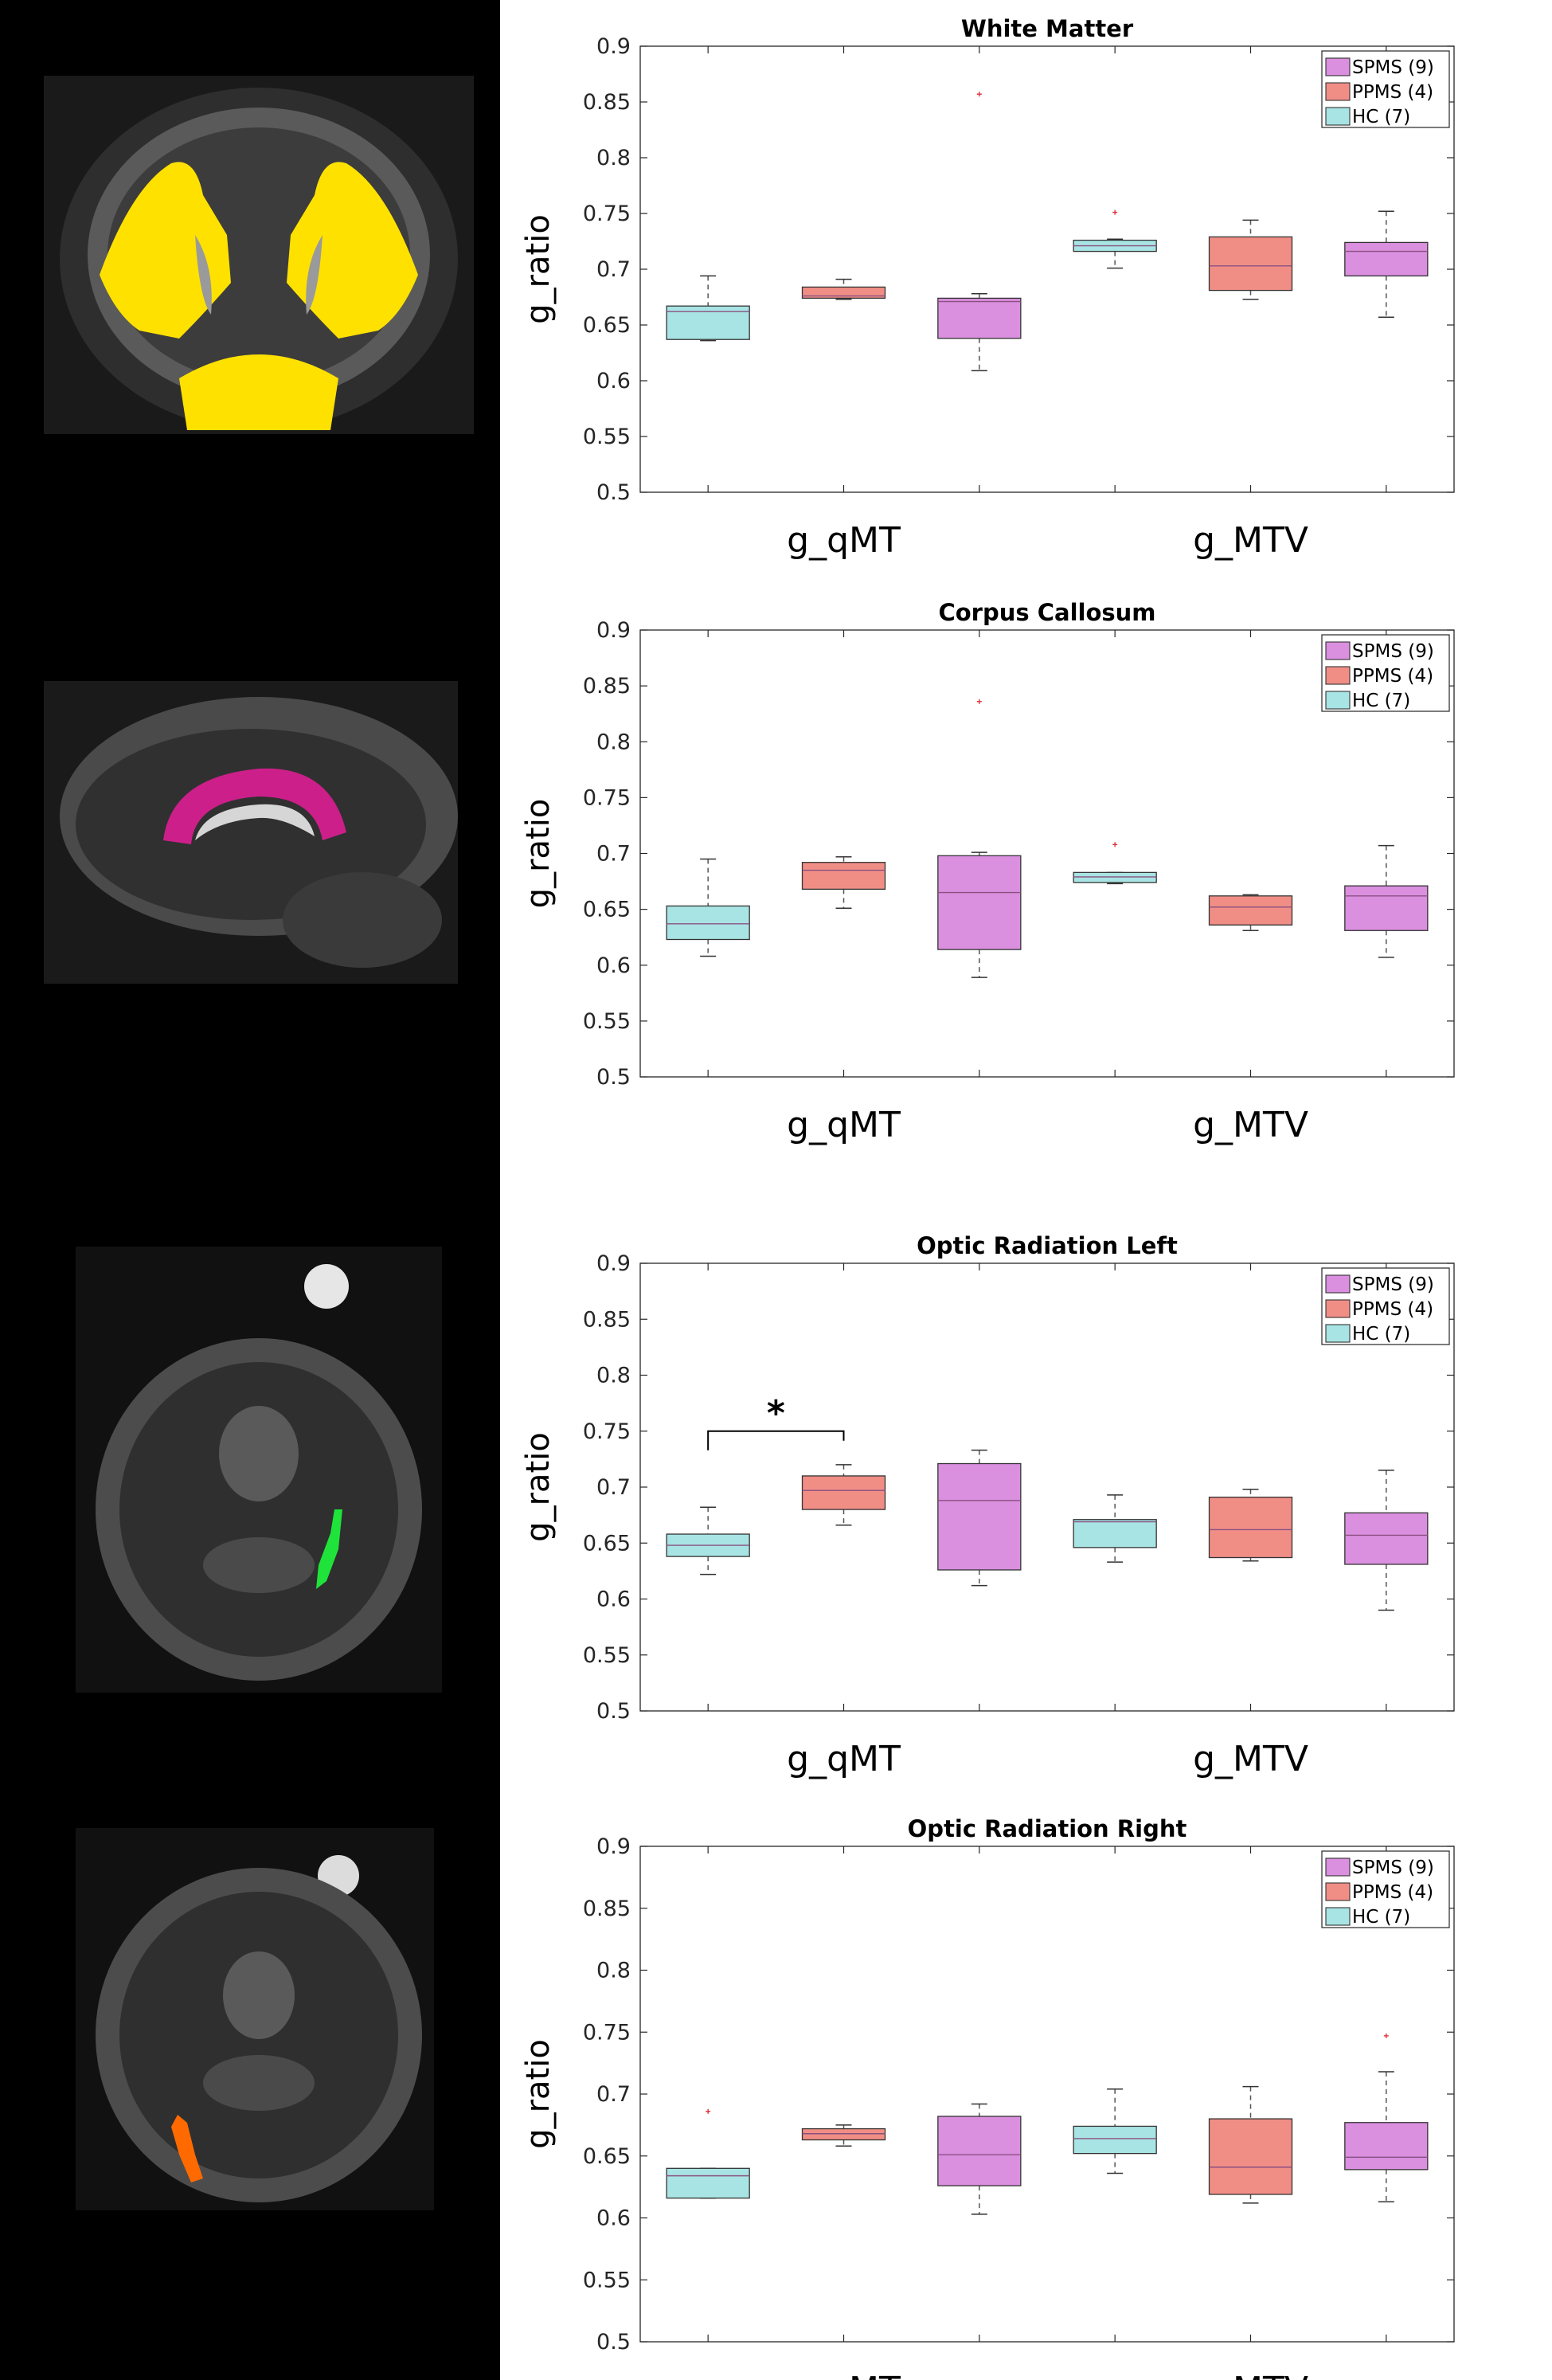 The height and width of the screenshot is (2380, 1552). I want to click on sagittal-brain-image-corpus-callosum, so click(251, 832).